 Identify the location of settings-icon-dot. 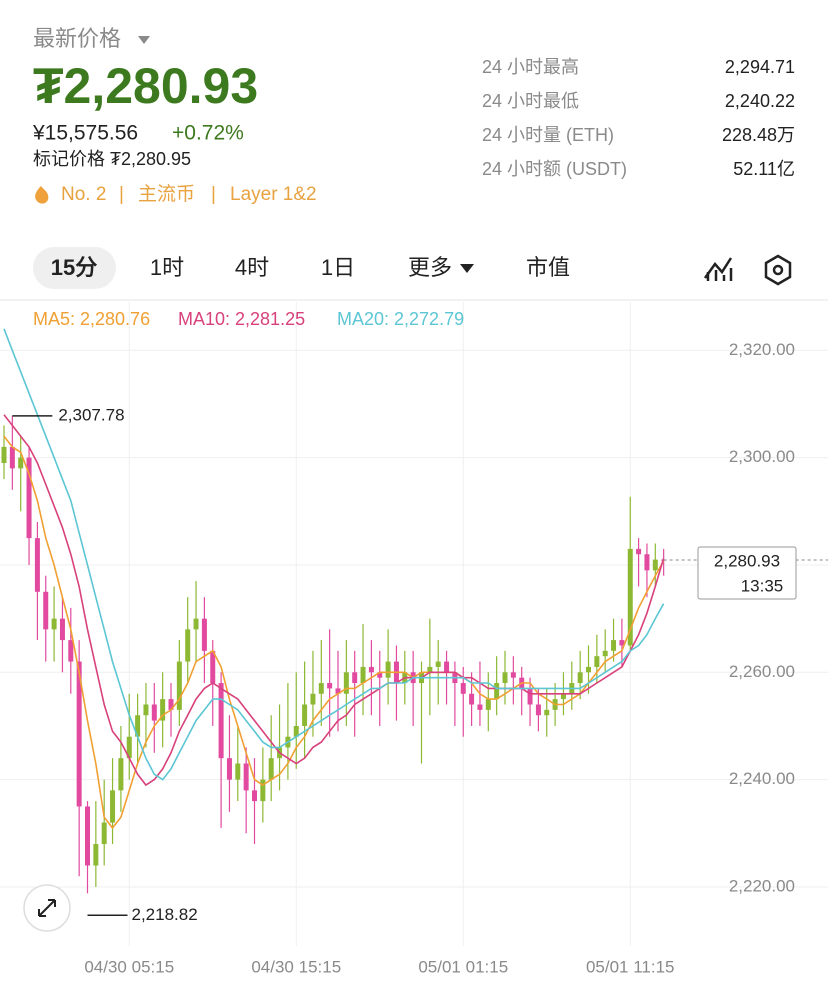
(778, 270).